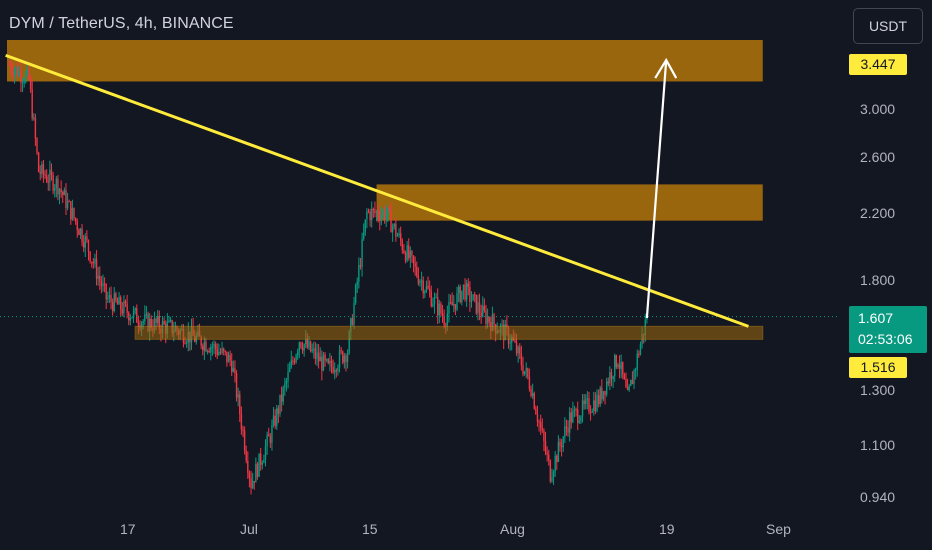 The height and width of the screenshot is (550, 932). I want to click on time-tick: 15, so click(370, 529).